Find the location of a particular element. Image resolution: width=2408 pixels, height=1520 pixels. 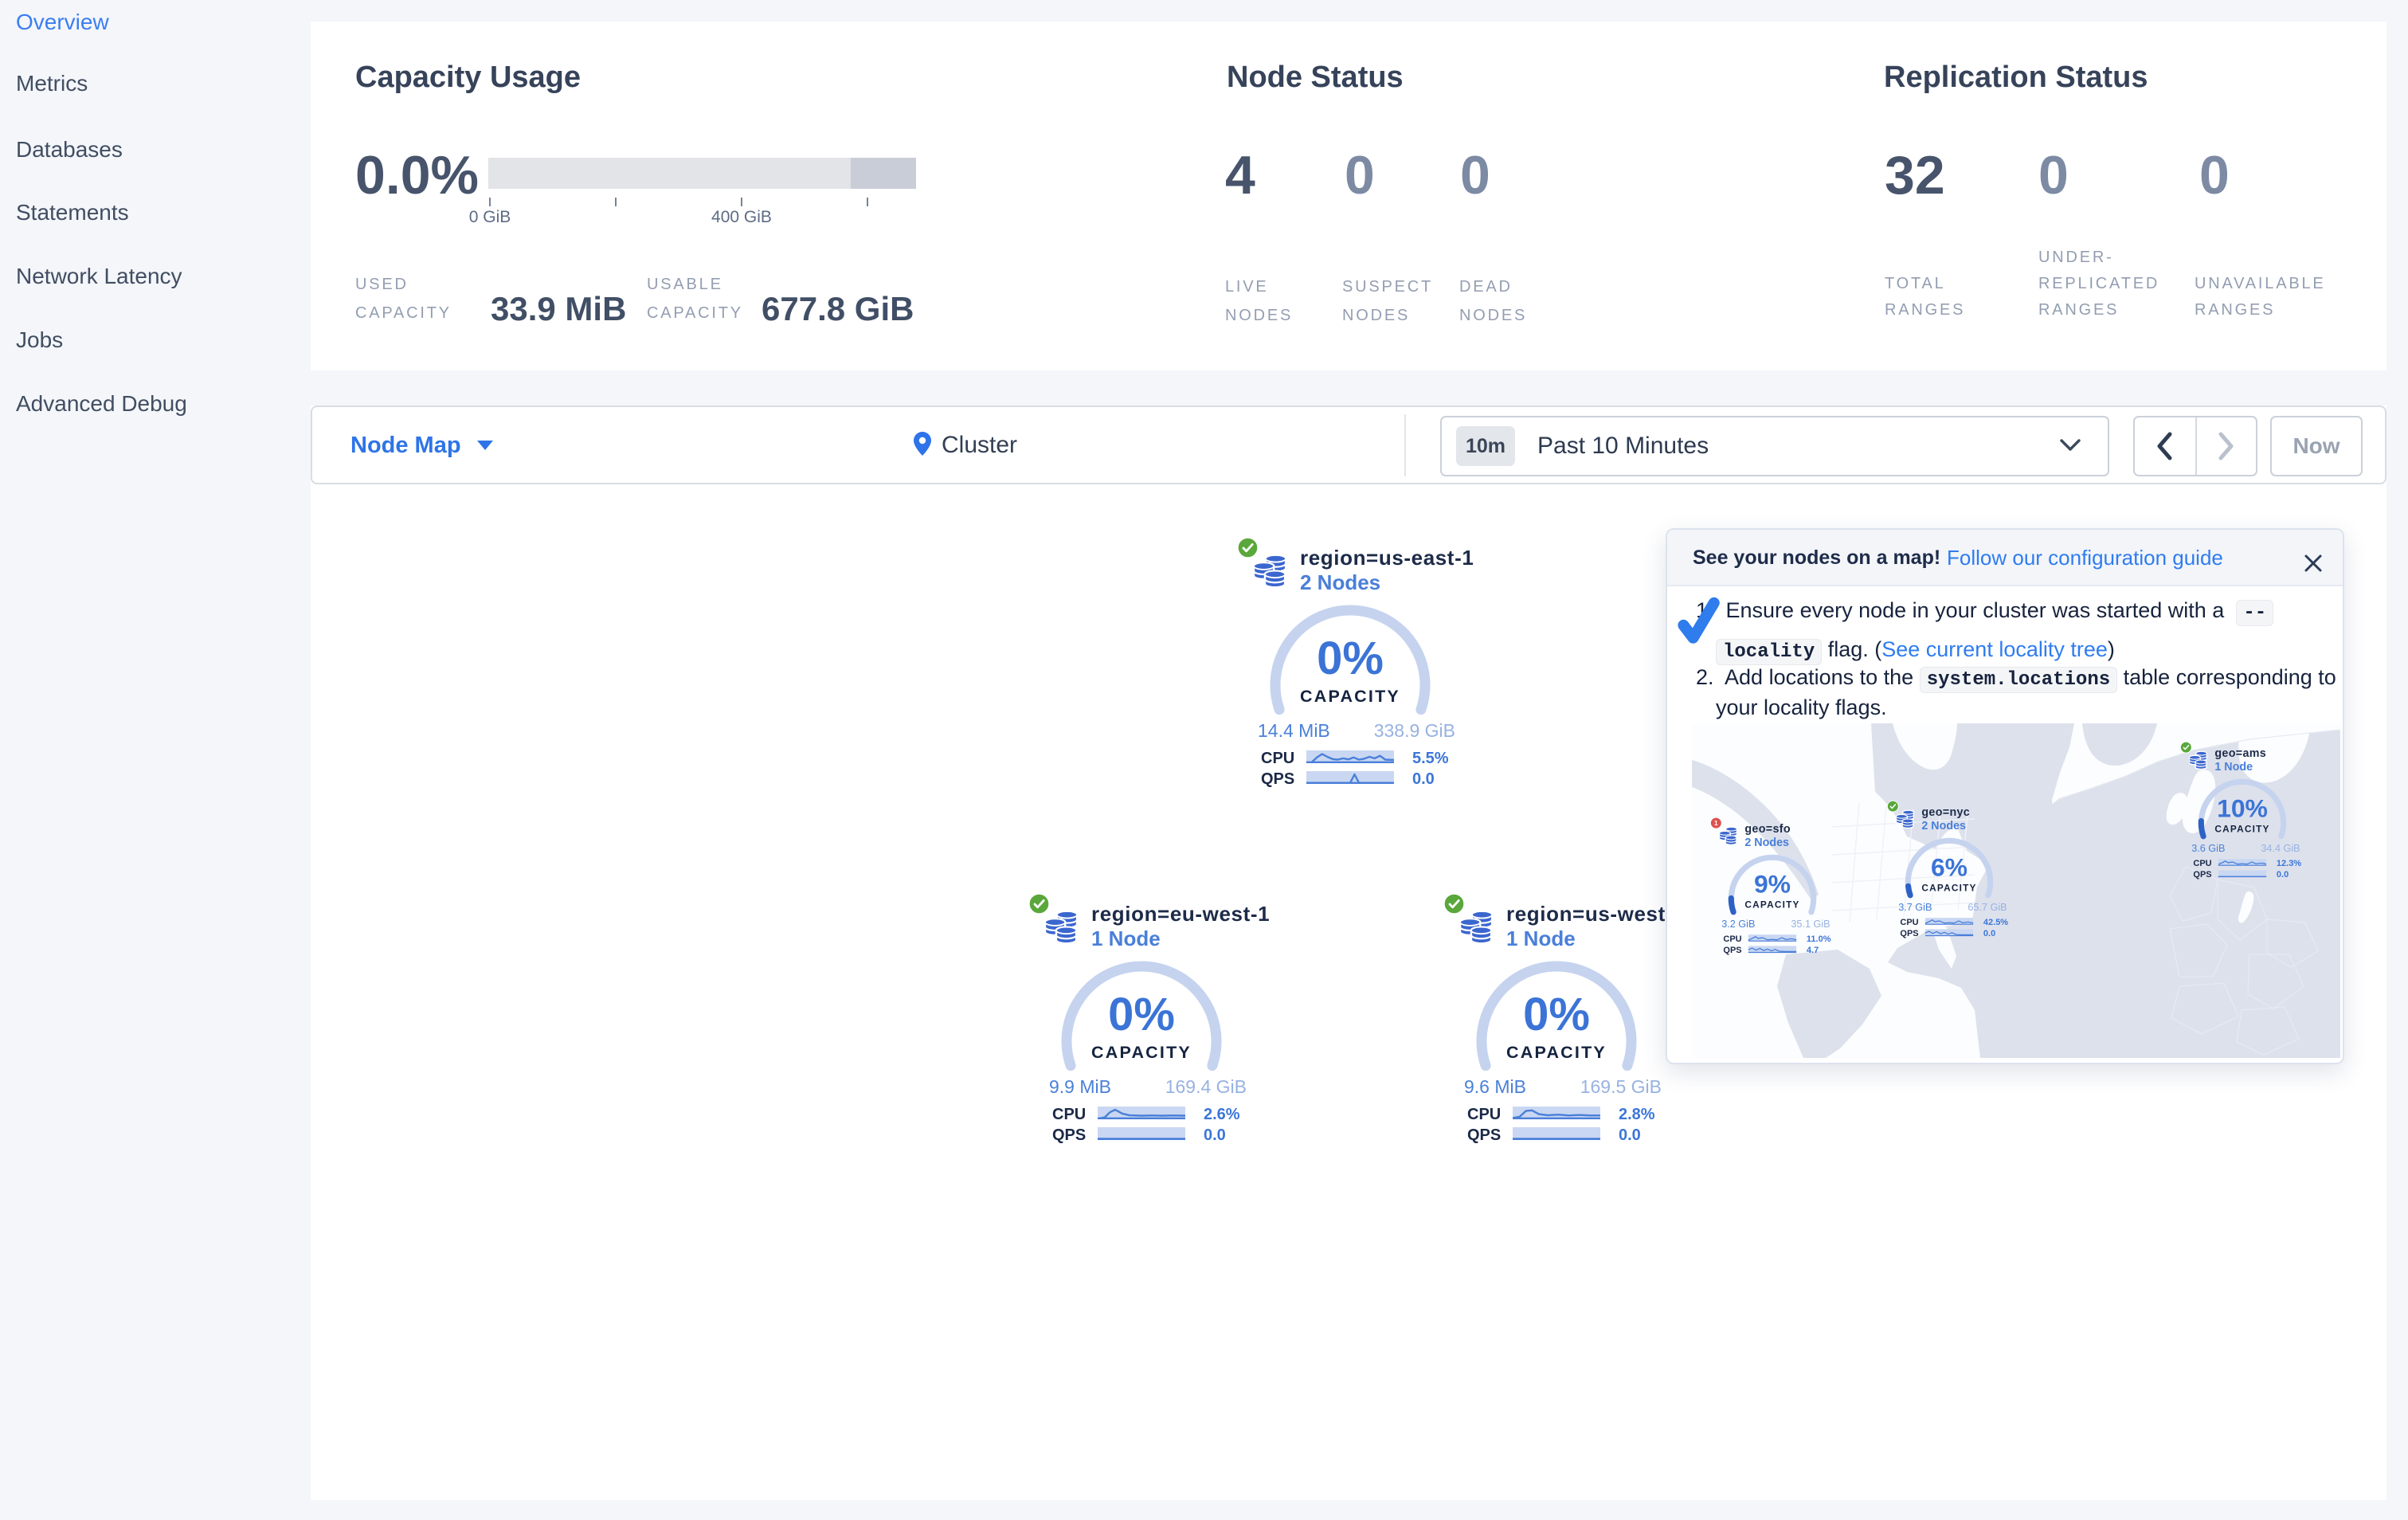

svg-text: 1 is located at coordinates (1716, 823).